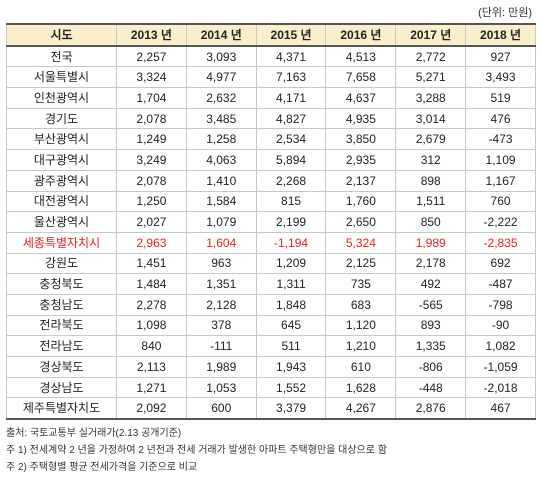  What do you see at coordinates (431, 325) in the screenshot?
I see `value-cell: 893` at bounding box center [431, 325].